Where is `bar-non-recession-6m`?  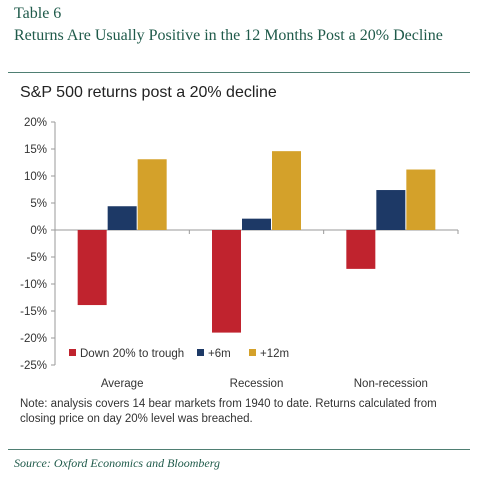 bar-non-recession-6m is located at coordinates (391, 210).